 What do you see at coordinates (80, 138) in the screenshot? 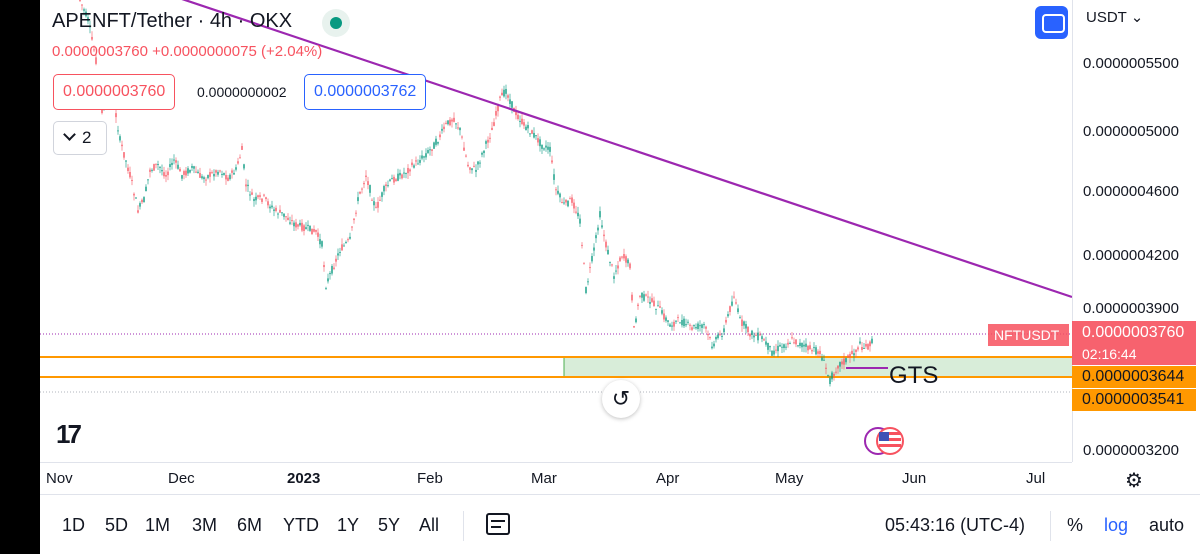
I see `indicators-toggle: 2` at bounding box center [80, 138].